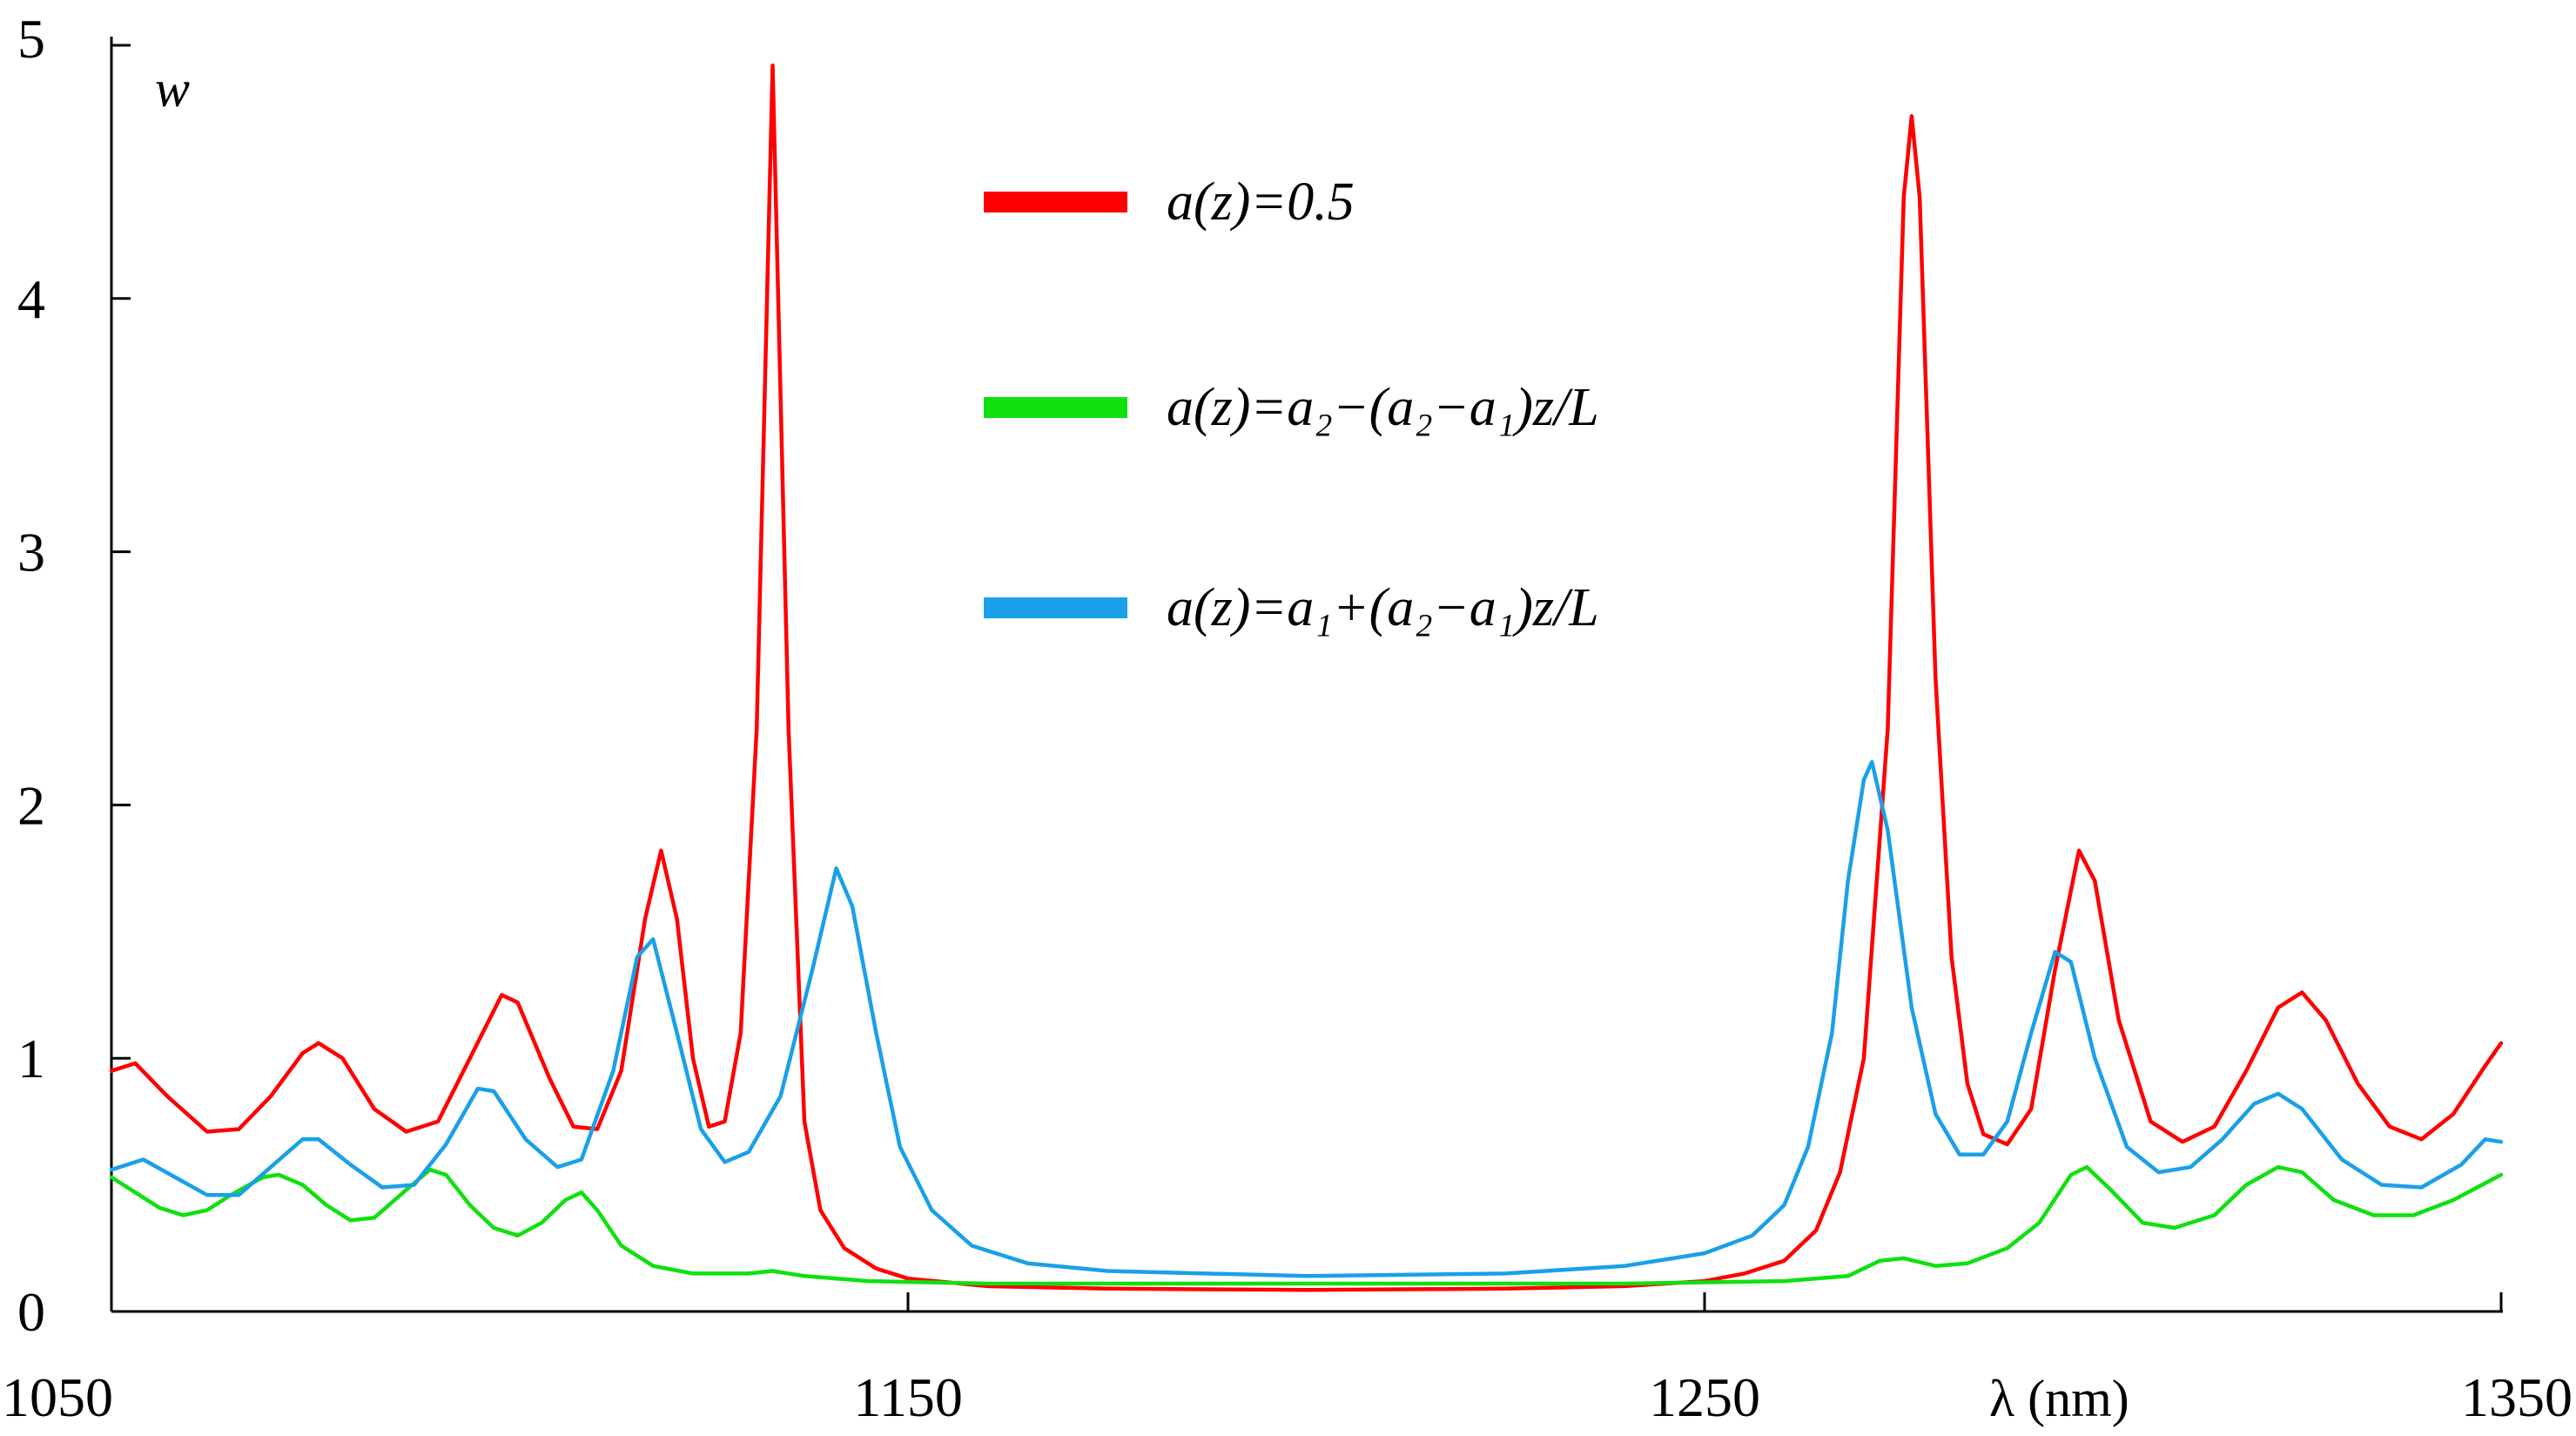 Image resolution: width=2576 pixels, height=1436 pixels. What do you see at coordinates (31, 805) in the screenshot?
I see `y-tick-label: 2` at bounding box center [31, 805].